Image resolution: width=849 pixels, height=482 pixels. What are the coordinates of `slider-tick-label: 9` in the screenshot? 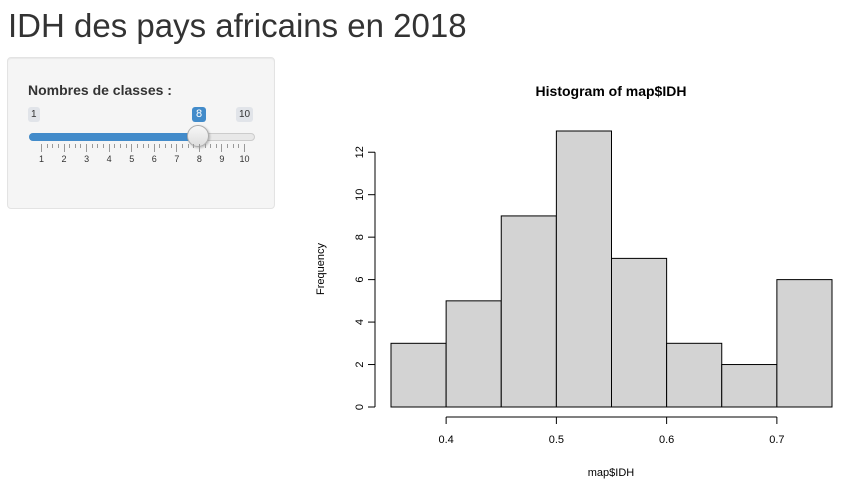 It's located at (222, 159).